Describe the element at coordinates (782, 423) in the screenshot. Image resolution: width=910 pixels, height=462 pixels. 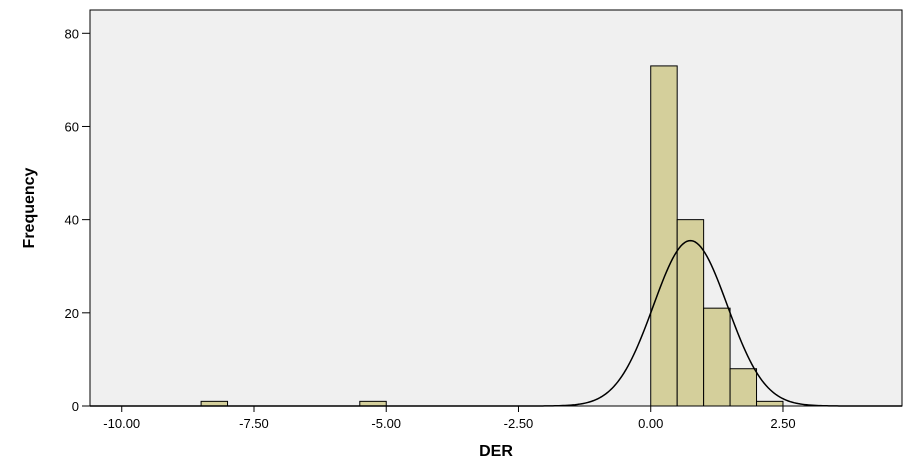
I see `x-tick-label: 2.50` at that location.